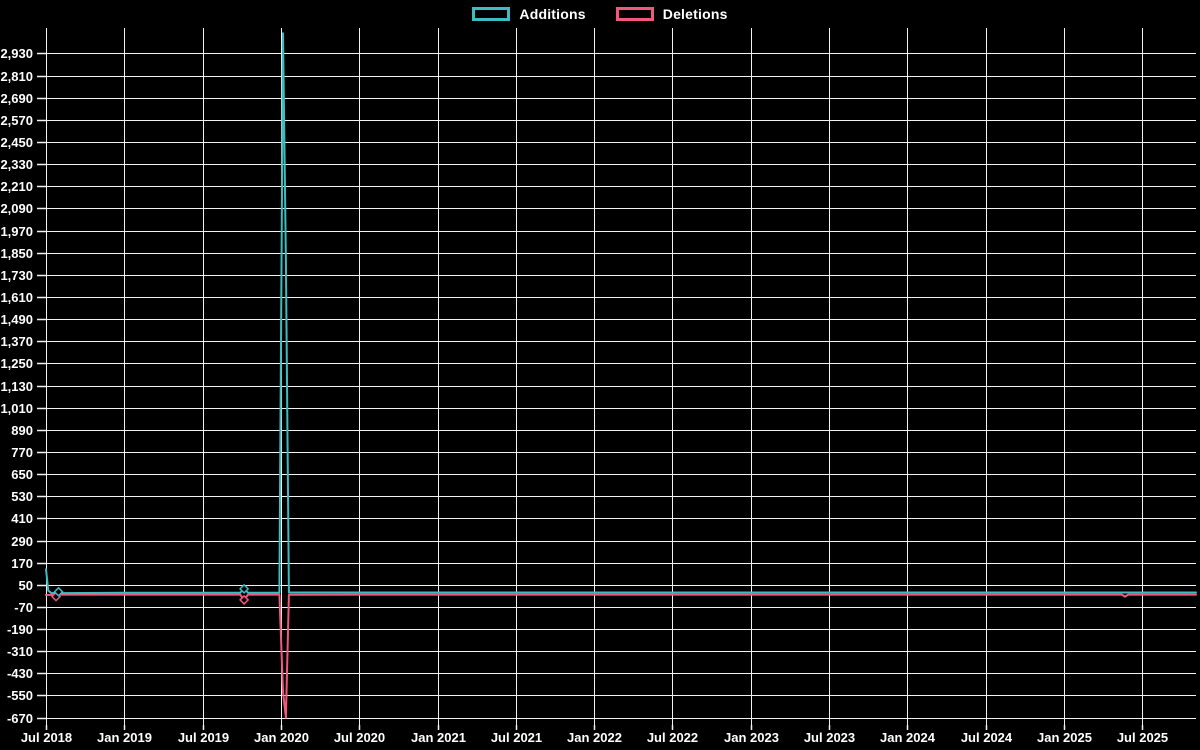  What do you see at coordinates (22, 541) in the screenshot?
I see `y-tick-label: 290` at bounding box center [22, 541].